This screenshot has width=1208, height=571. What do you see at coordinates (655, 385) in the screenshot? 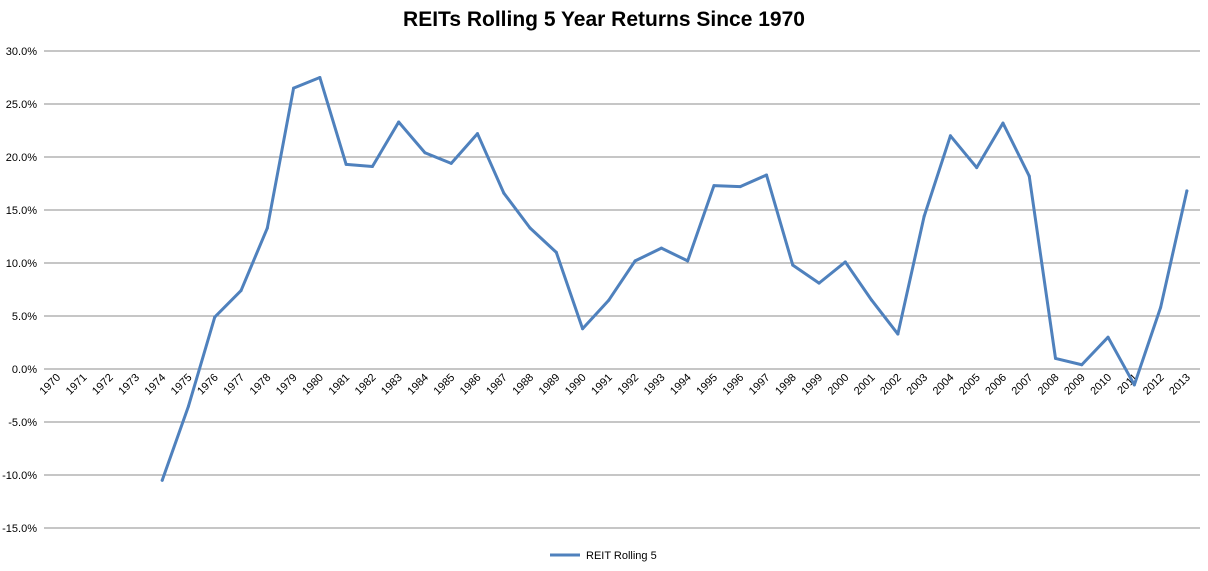
I see `x-tick-label: 1993` at bounding box center [655, 385].